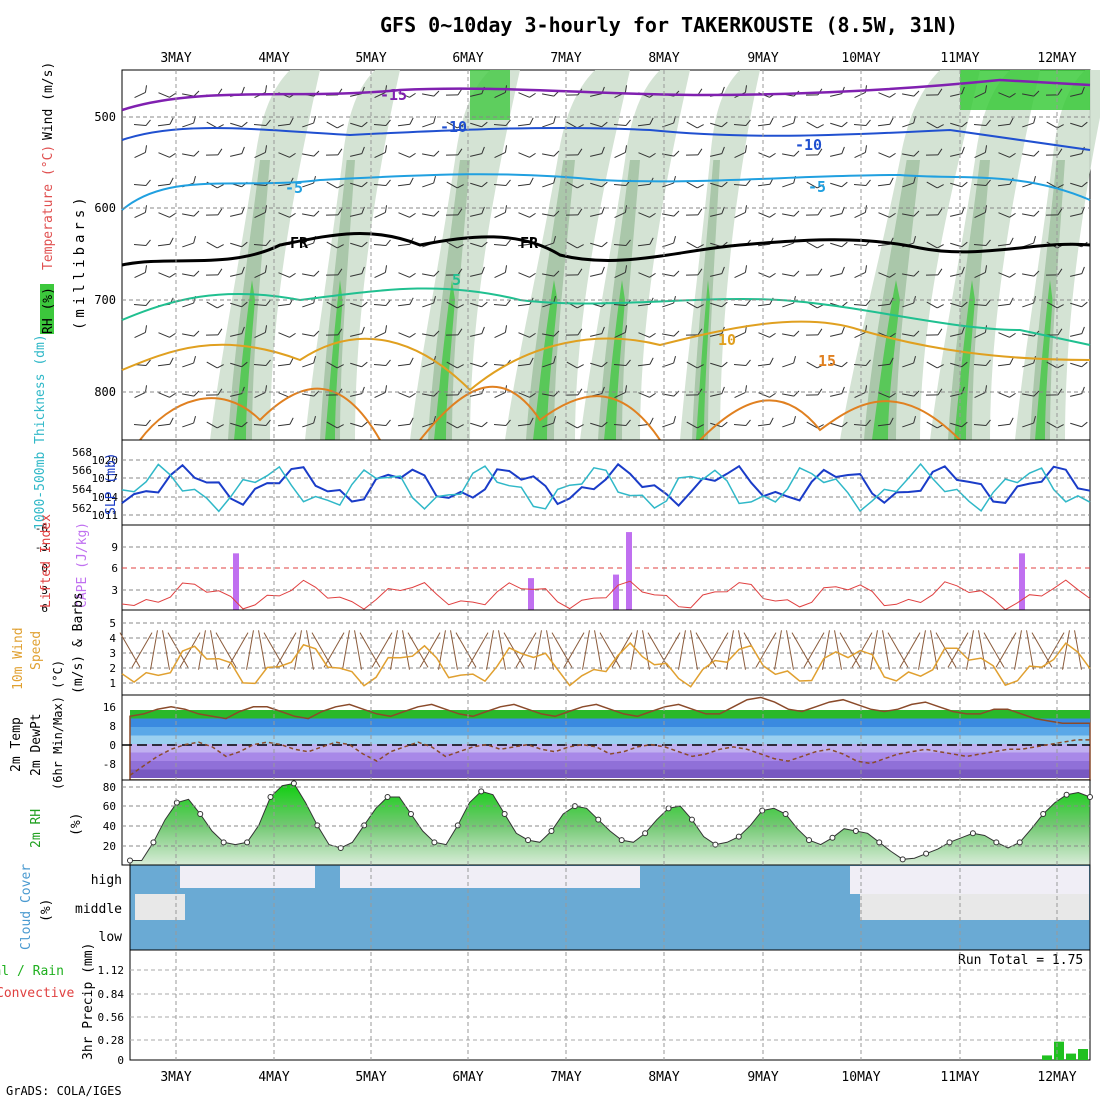 This screenshot has width=1100, height=1100. I want to click on thickness-tick: 562, so click(82, 508).